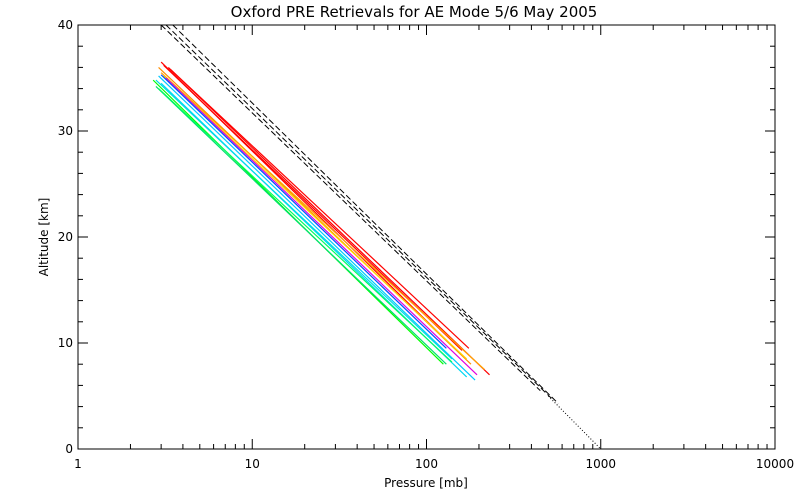 Image resolution: width=800 pixels, height=500 pixels. I want to click on x-tick-label: 100, so click(426, 464).